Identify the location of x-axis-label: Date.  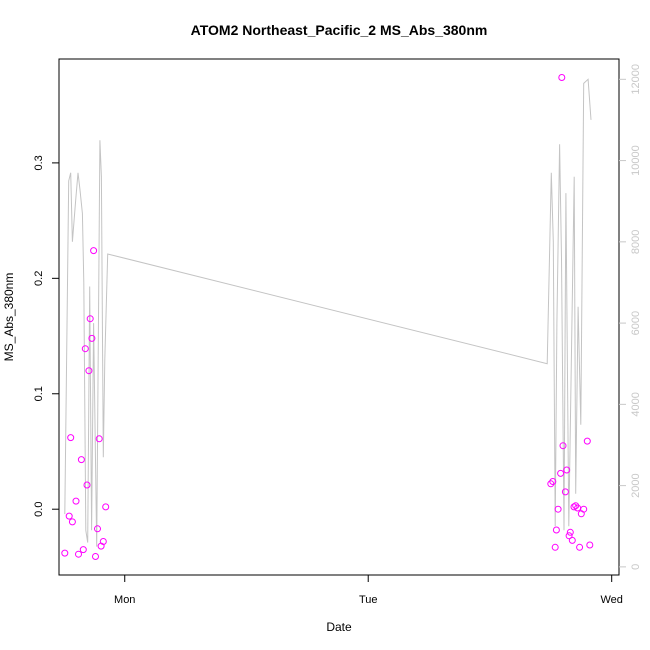
(339, 627).